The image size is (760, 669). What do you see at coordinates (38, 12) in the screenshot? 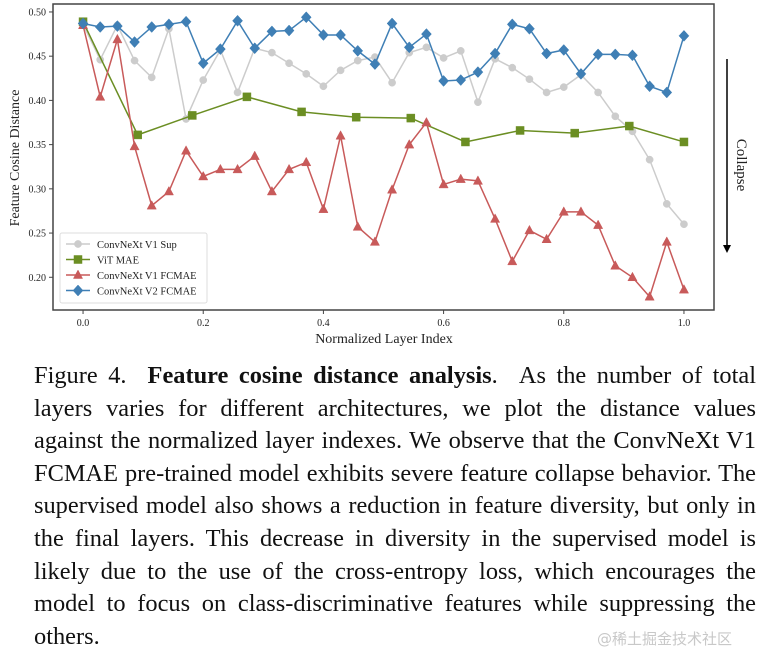
I see `y-tick-label: 0.50` at bounding box center [38, 12].